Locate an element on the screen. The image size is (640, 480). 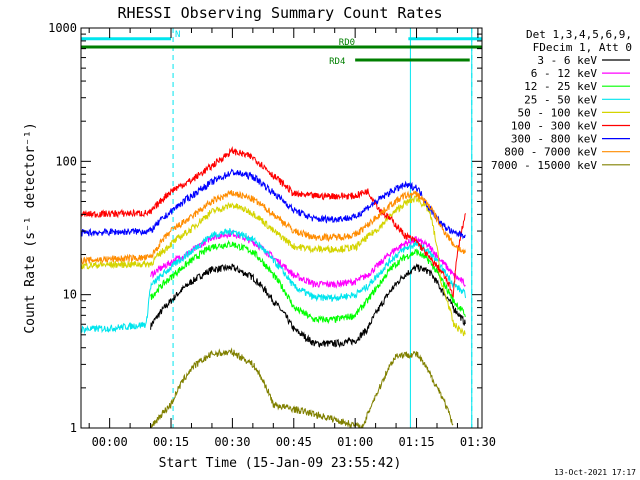
legend-header-0: Det 1,3,4,5,6,9, is located at coordinates (579, 34).